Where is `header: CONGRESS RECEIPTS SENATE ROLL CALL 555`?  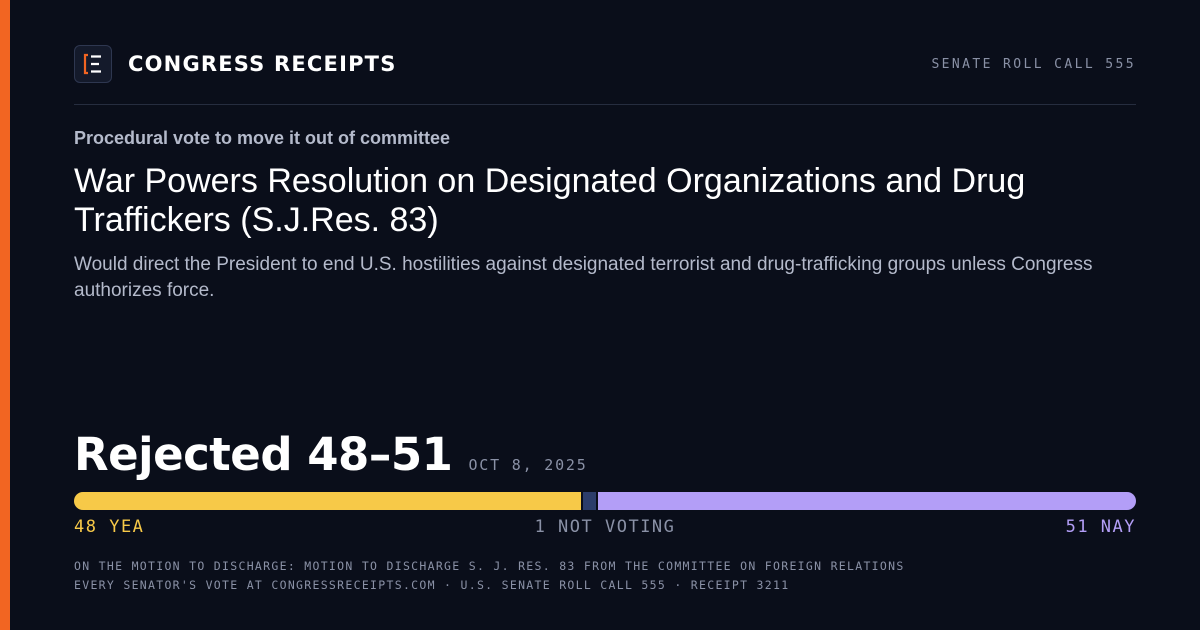 header: CONGRESS RECEIPTS SENATE ROLL CALL 555 is located at coordinates (605, 64).